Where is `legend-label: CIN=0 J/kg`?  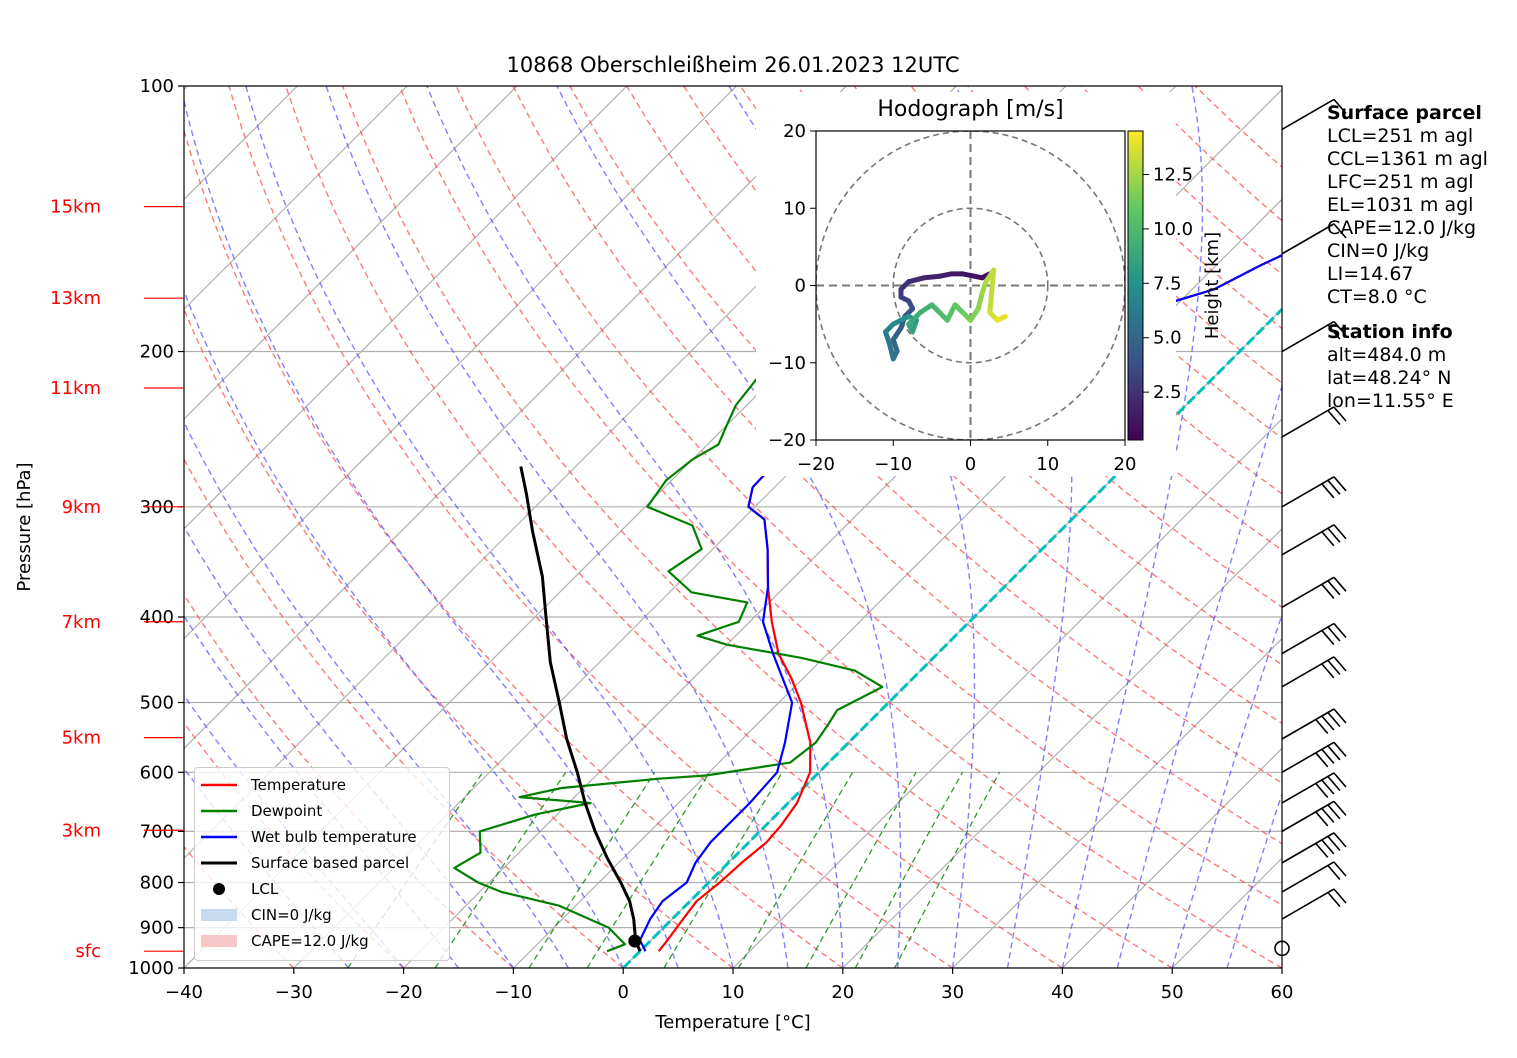
legend-label: CIN=0 J/kg is located at coordinates (291, 915).